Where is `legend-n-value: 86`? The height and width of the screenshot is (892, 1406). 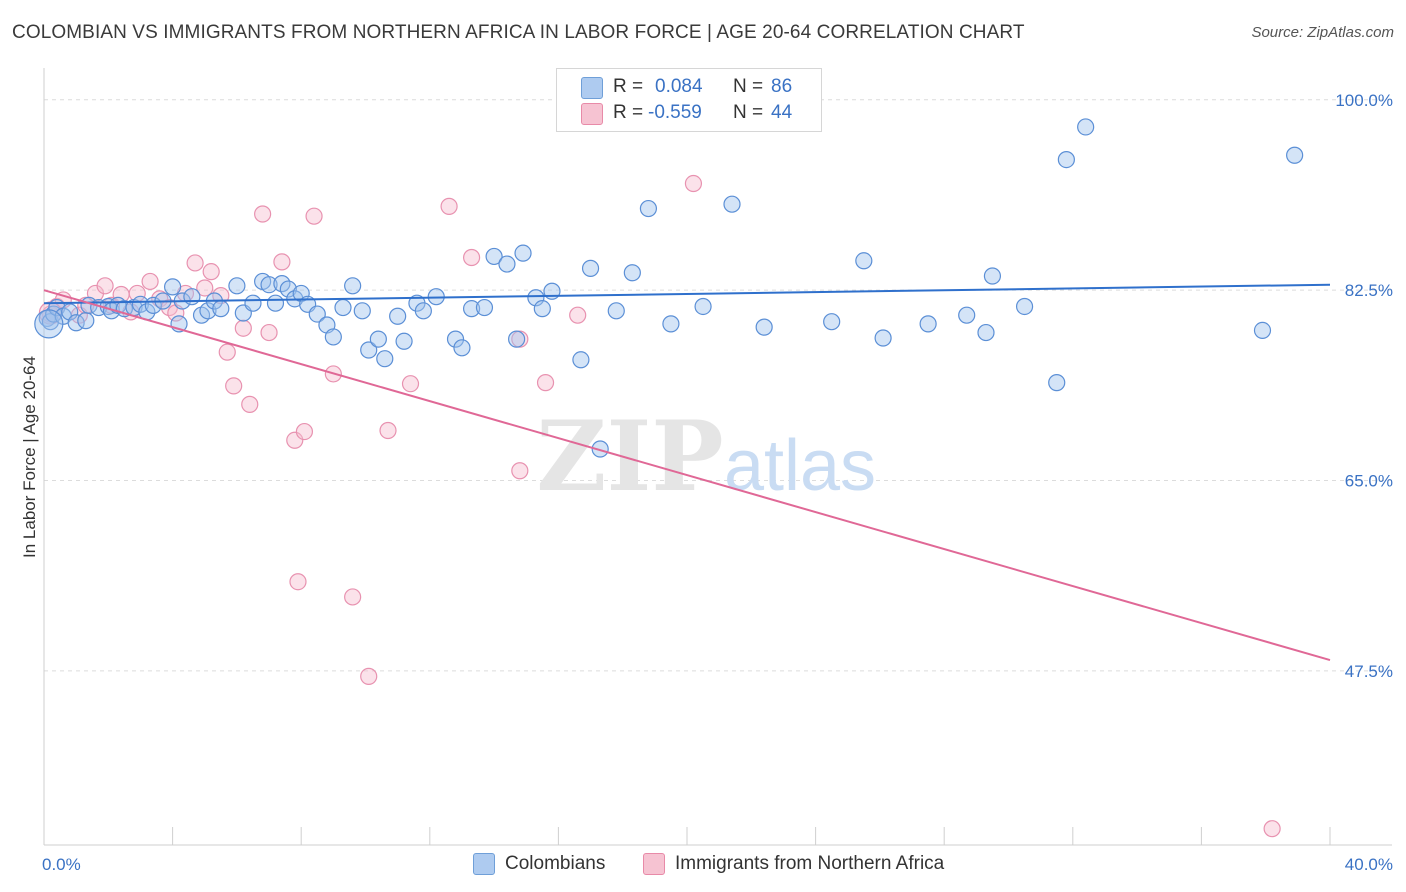
legend-n-value: 86 is located at coordinates (782, 86).